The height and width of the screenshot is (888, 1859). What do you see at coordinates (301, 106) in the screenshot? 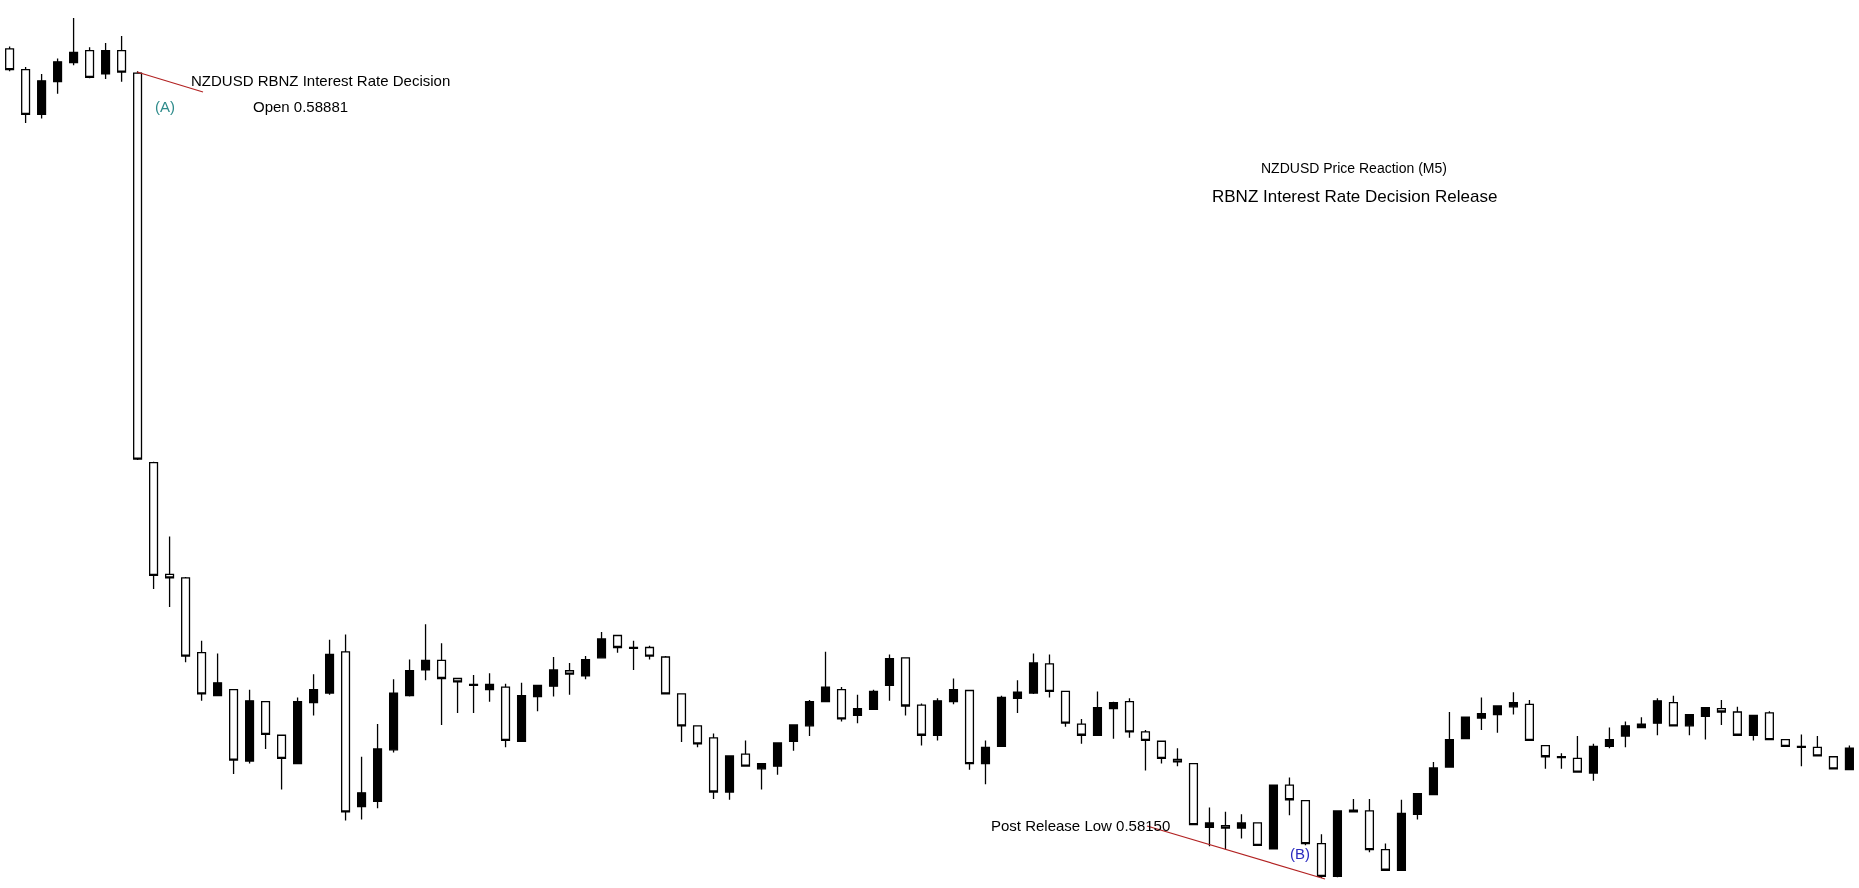
I see `annotation: Open 0.58881` at bounding box center [301, 106].